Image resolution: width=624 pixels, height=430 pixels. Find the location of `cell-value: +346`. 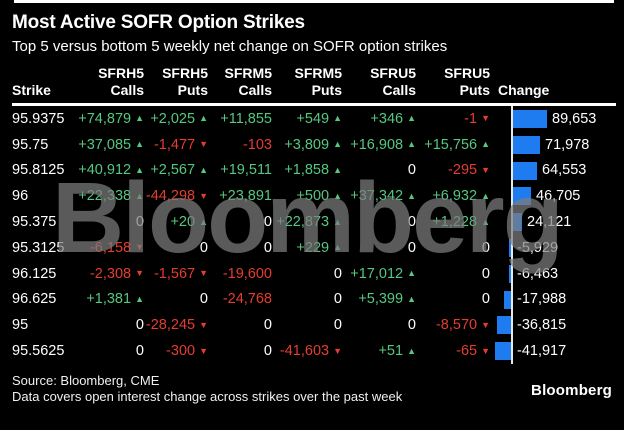

cell-value: +346 is located at coordinates (387, 118).